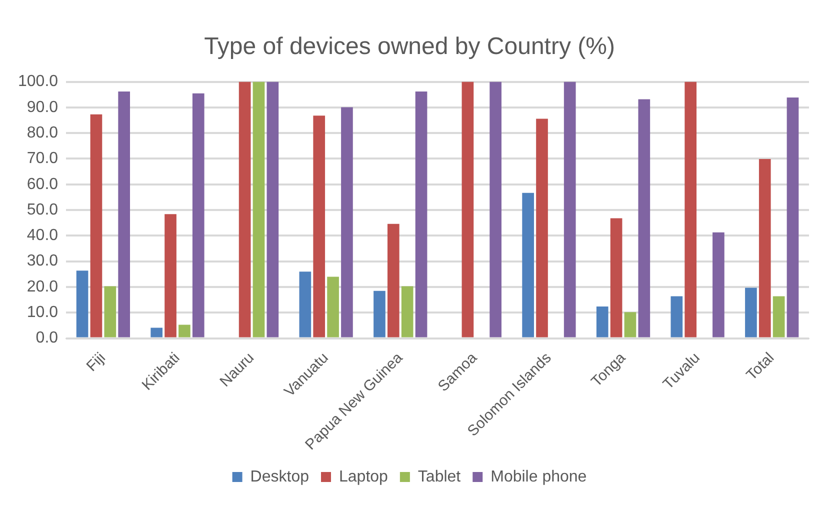  I want to click on y-tick-label: 100.0, so click(38, 81).